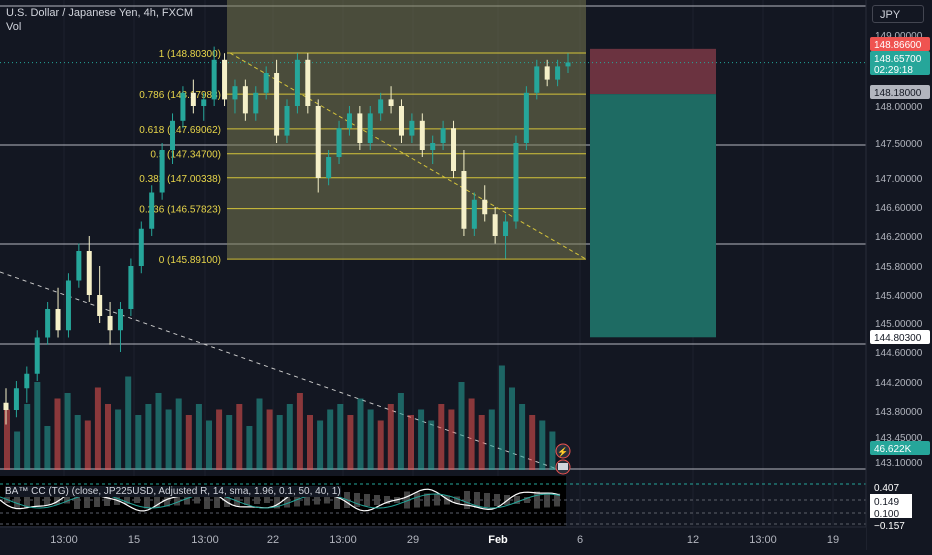 This screenshot has height=555, width=932. Describe the element at coordinates (433, 538) in the screenshot. I see `time-axis-bg` at that location.